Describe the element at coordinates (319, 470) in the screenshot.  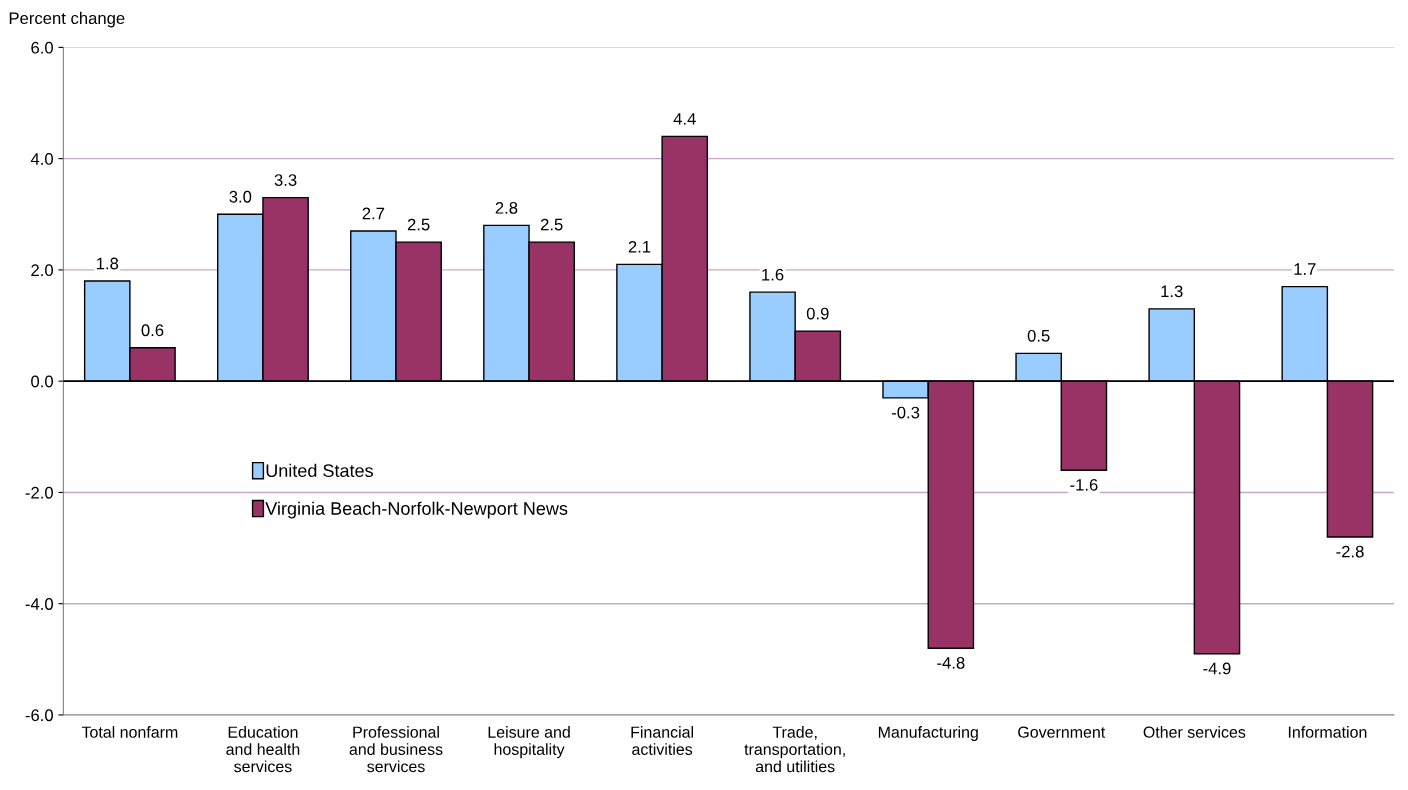
I see `legend-label: United States` at that location.